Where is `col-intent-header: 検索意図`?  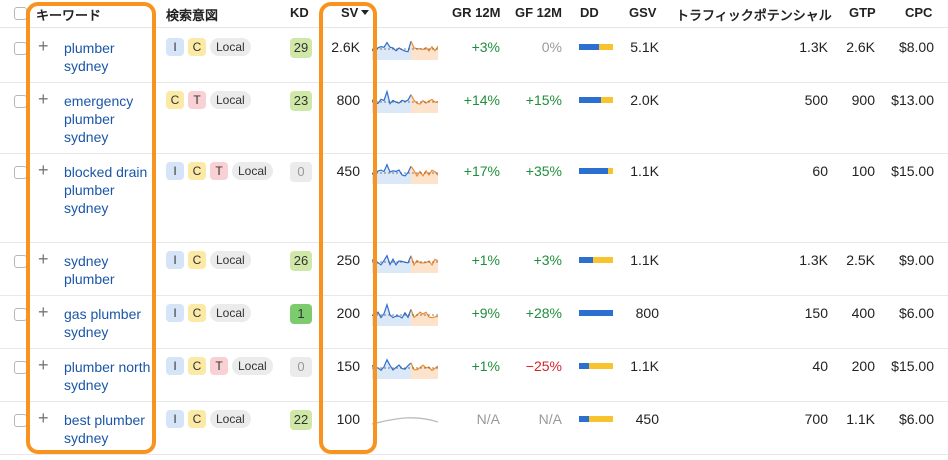
col-intent-header: 検索意図 is located at coordinates (192, 15).